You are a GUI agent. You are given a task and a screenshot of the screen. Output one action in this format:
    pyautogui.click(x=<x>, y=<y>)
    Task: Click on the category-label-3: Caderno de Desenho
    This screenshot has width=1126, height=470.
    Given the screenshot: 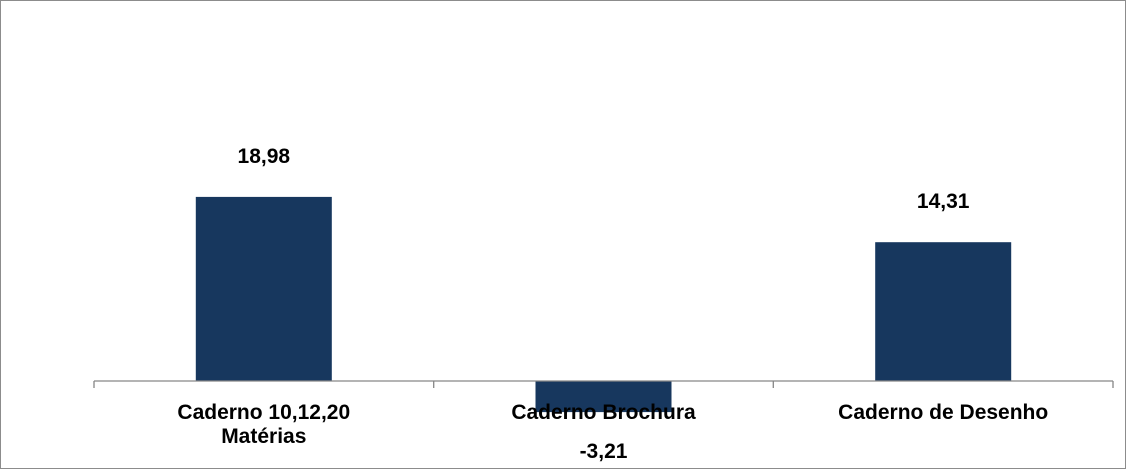 What is the action you would take?
    pyautogui.click(x=943, y=412)
    